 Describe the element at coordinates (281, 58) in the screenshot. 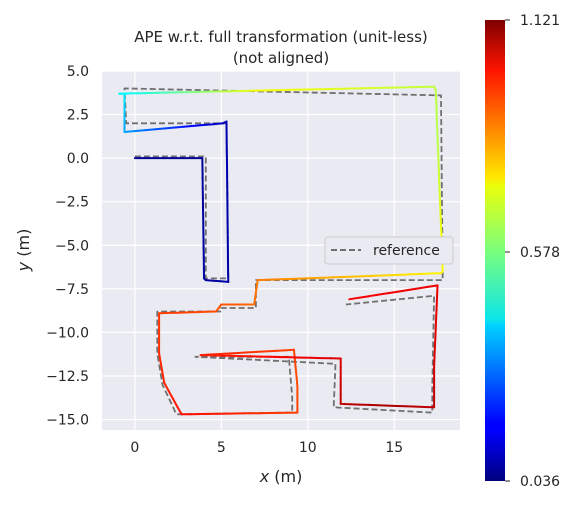

I see `chart-title-line2: (not aligned)` at that location.